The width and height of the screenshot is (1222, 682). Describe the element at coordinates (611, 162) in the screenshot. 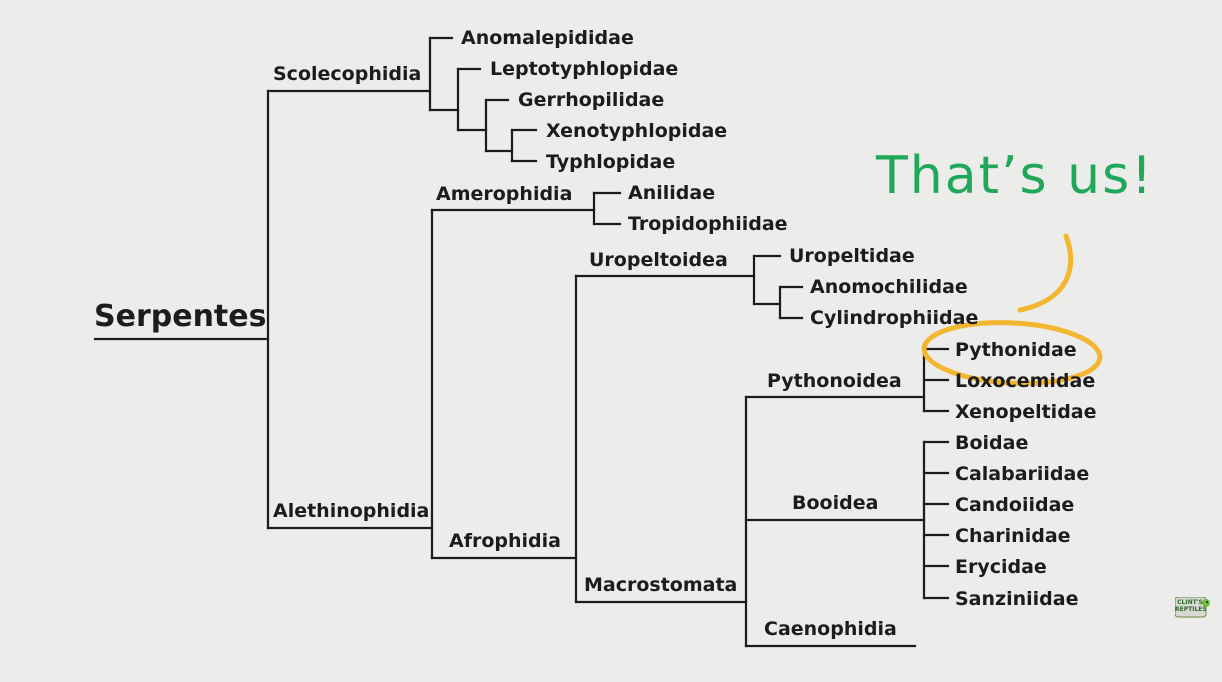

I see `family-typhlopidae: Typhlopidae` at that location.